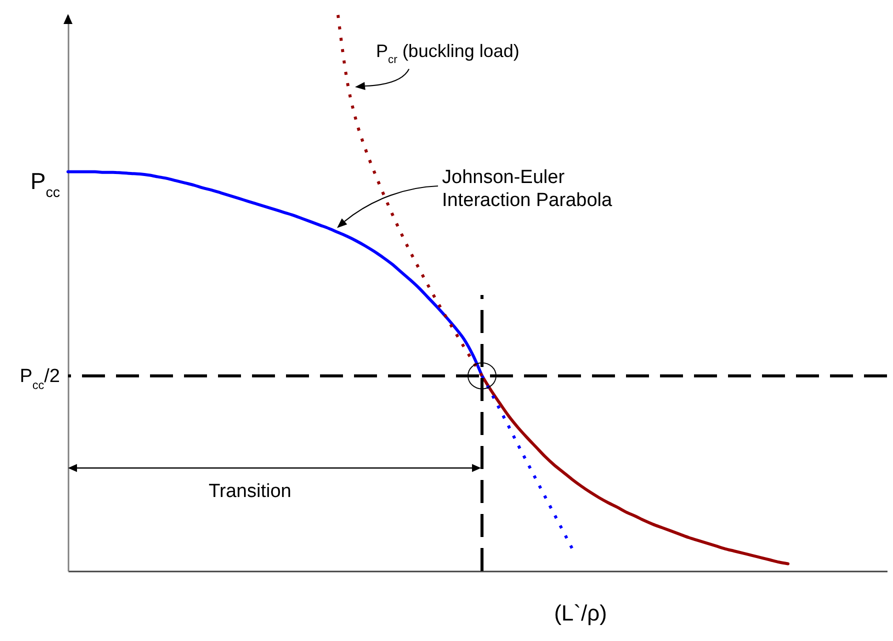  Describe the element at coordinates (40, 379) in the screenshot. I see `ref-line-label: P$_{cc}$/2` at that location.